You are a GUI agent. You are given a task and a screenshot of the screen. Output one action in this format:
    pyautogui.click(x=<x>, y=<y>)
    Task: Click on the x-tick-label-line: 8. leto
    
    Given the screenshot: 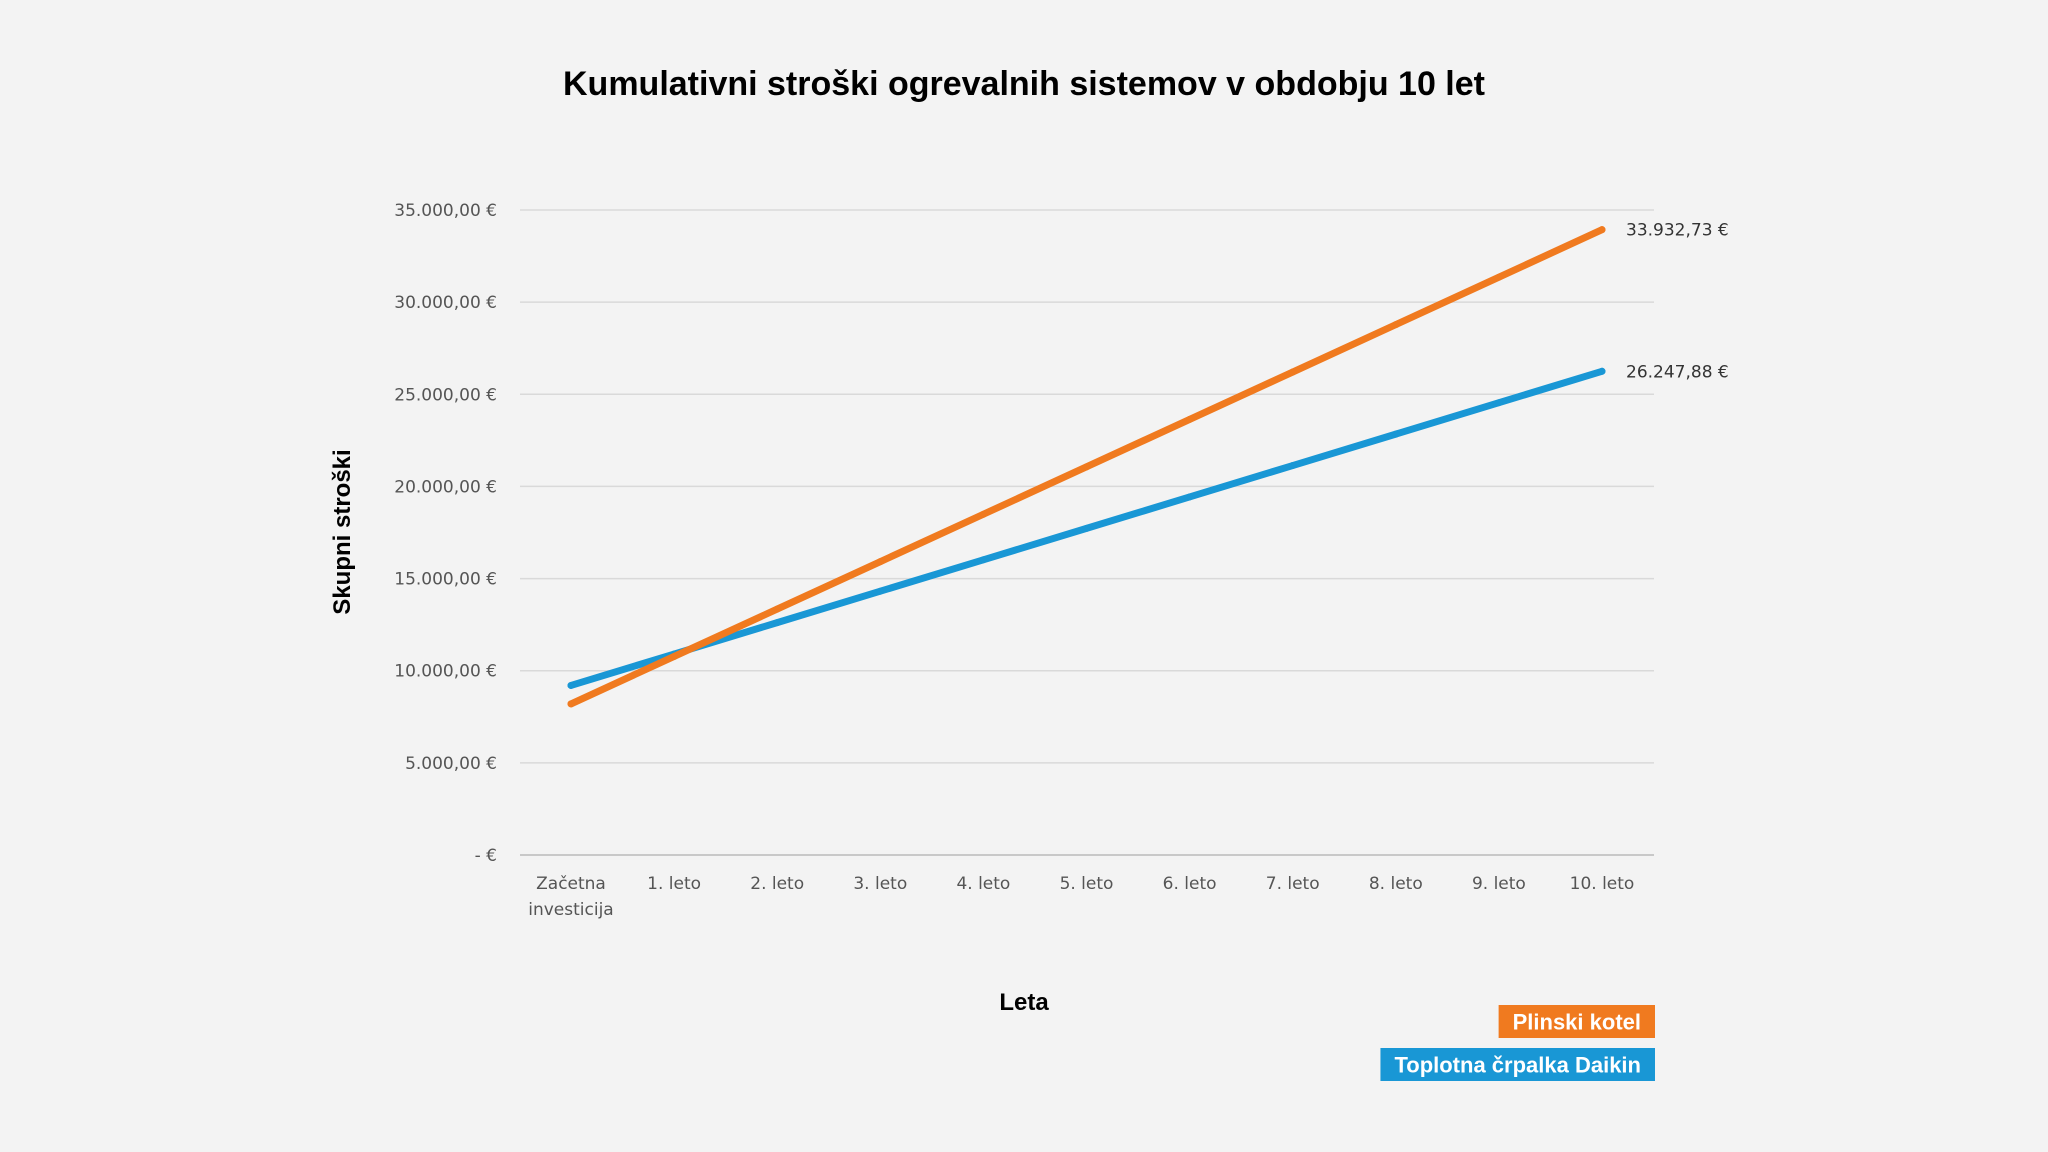 What is the action you would take?
    pyautogui.click(x=1396, y=884)
    